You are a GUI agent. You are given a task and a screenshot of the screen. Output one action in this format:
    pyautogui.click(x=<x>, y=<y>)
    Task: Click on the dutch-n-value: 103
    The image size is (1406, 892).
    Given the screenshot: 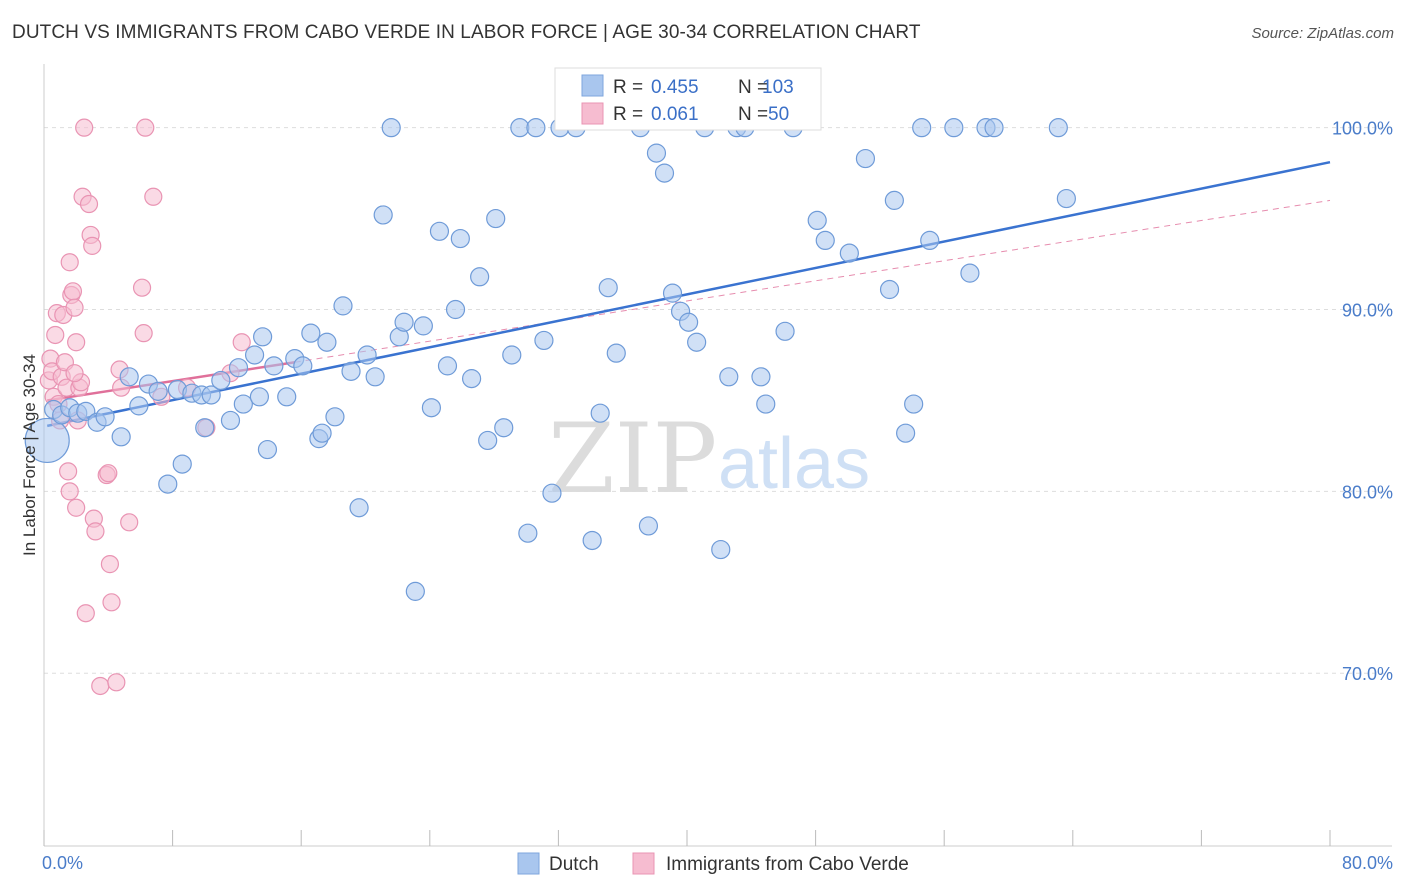 What is the action you would take?
    pyautogui.click(x=778, y=87)
    